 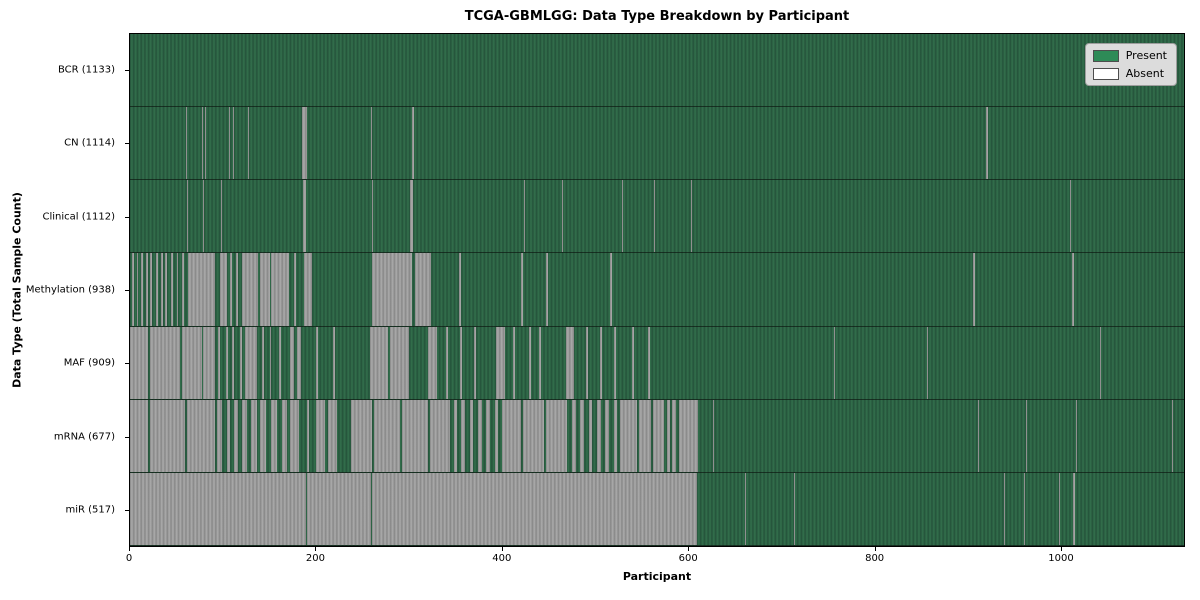 What do you see at coordinates (1129, 55) in the screenshot?
I see `legend-item-present: Present` at bounding box center [1129, 55].